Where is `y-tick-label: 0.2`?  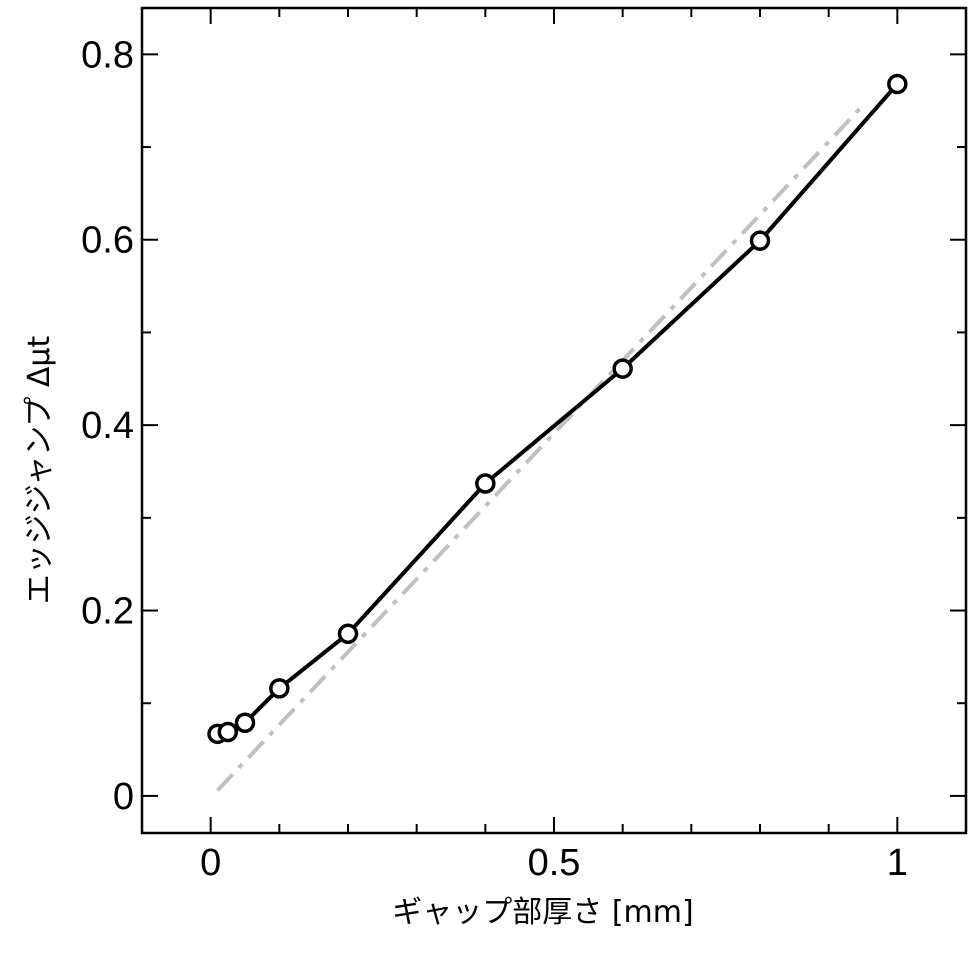 y-tick-label: 0.2 is located at coordinates (107, 612).